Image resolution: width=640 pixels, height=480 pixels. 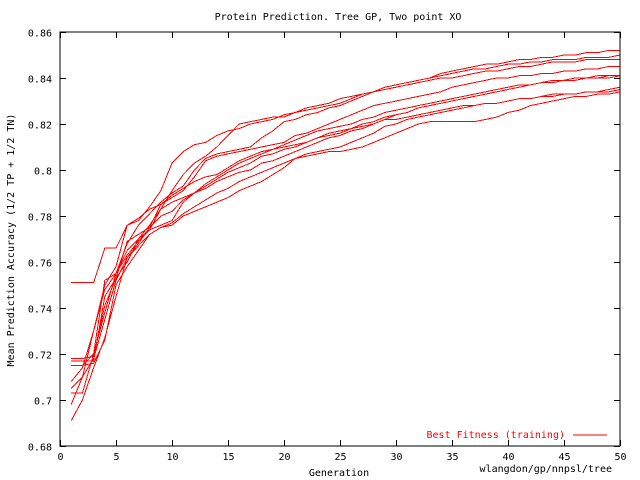 I want to click on x-tick-label: 10, so click(x=172, y=457).